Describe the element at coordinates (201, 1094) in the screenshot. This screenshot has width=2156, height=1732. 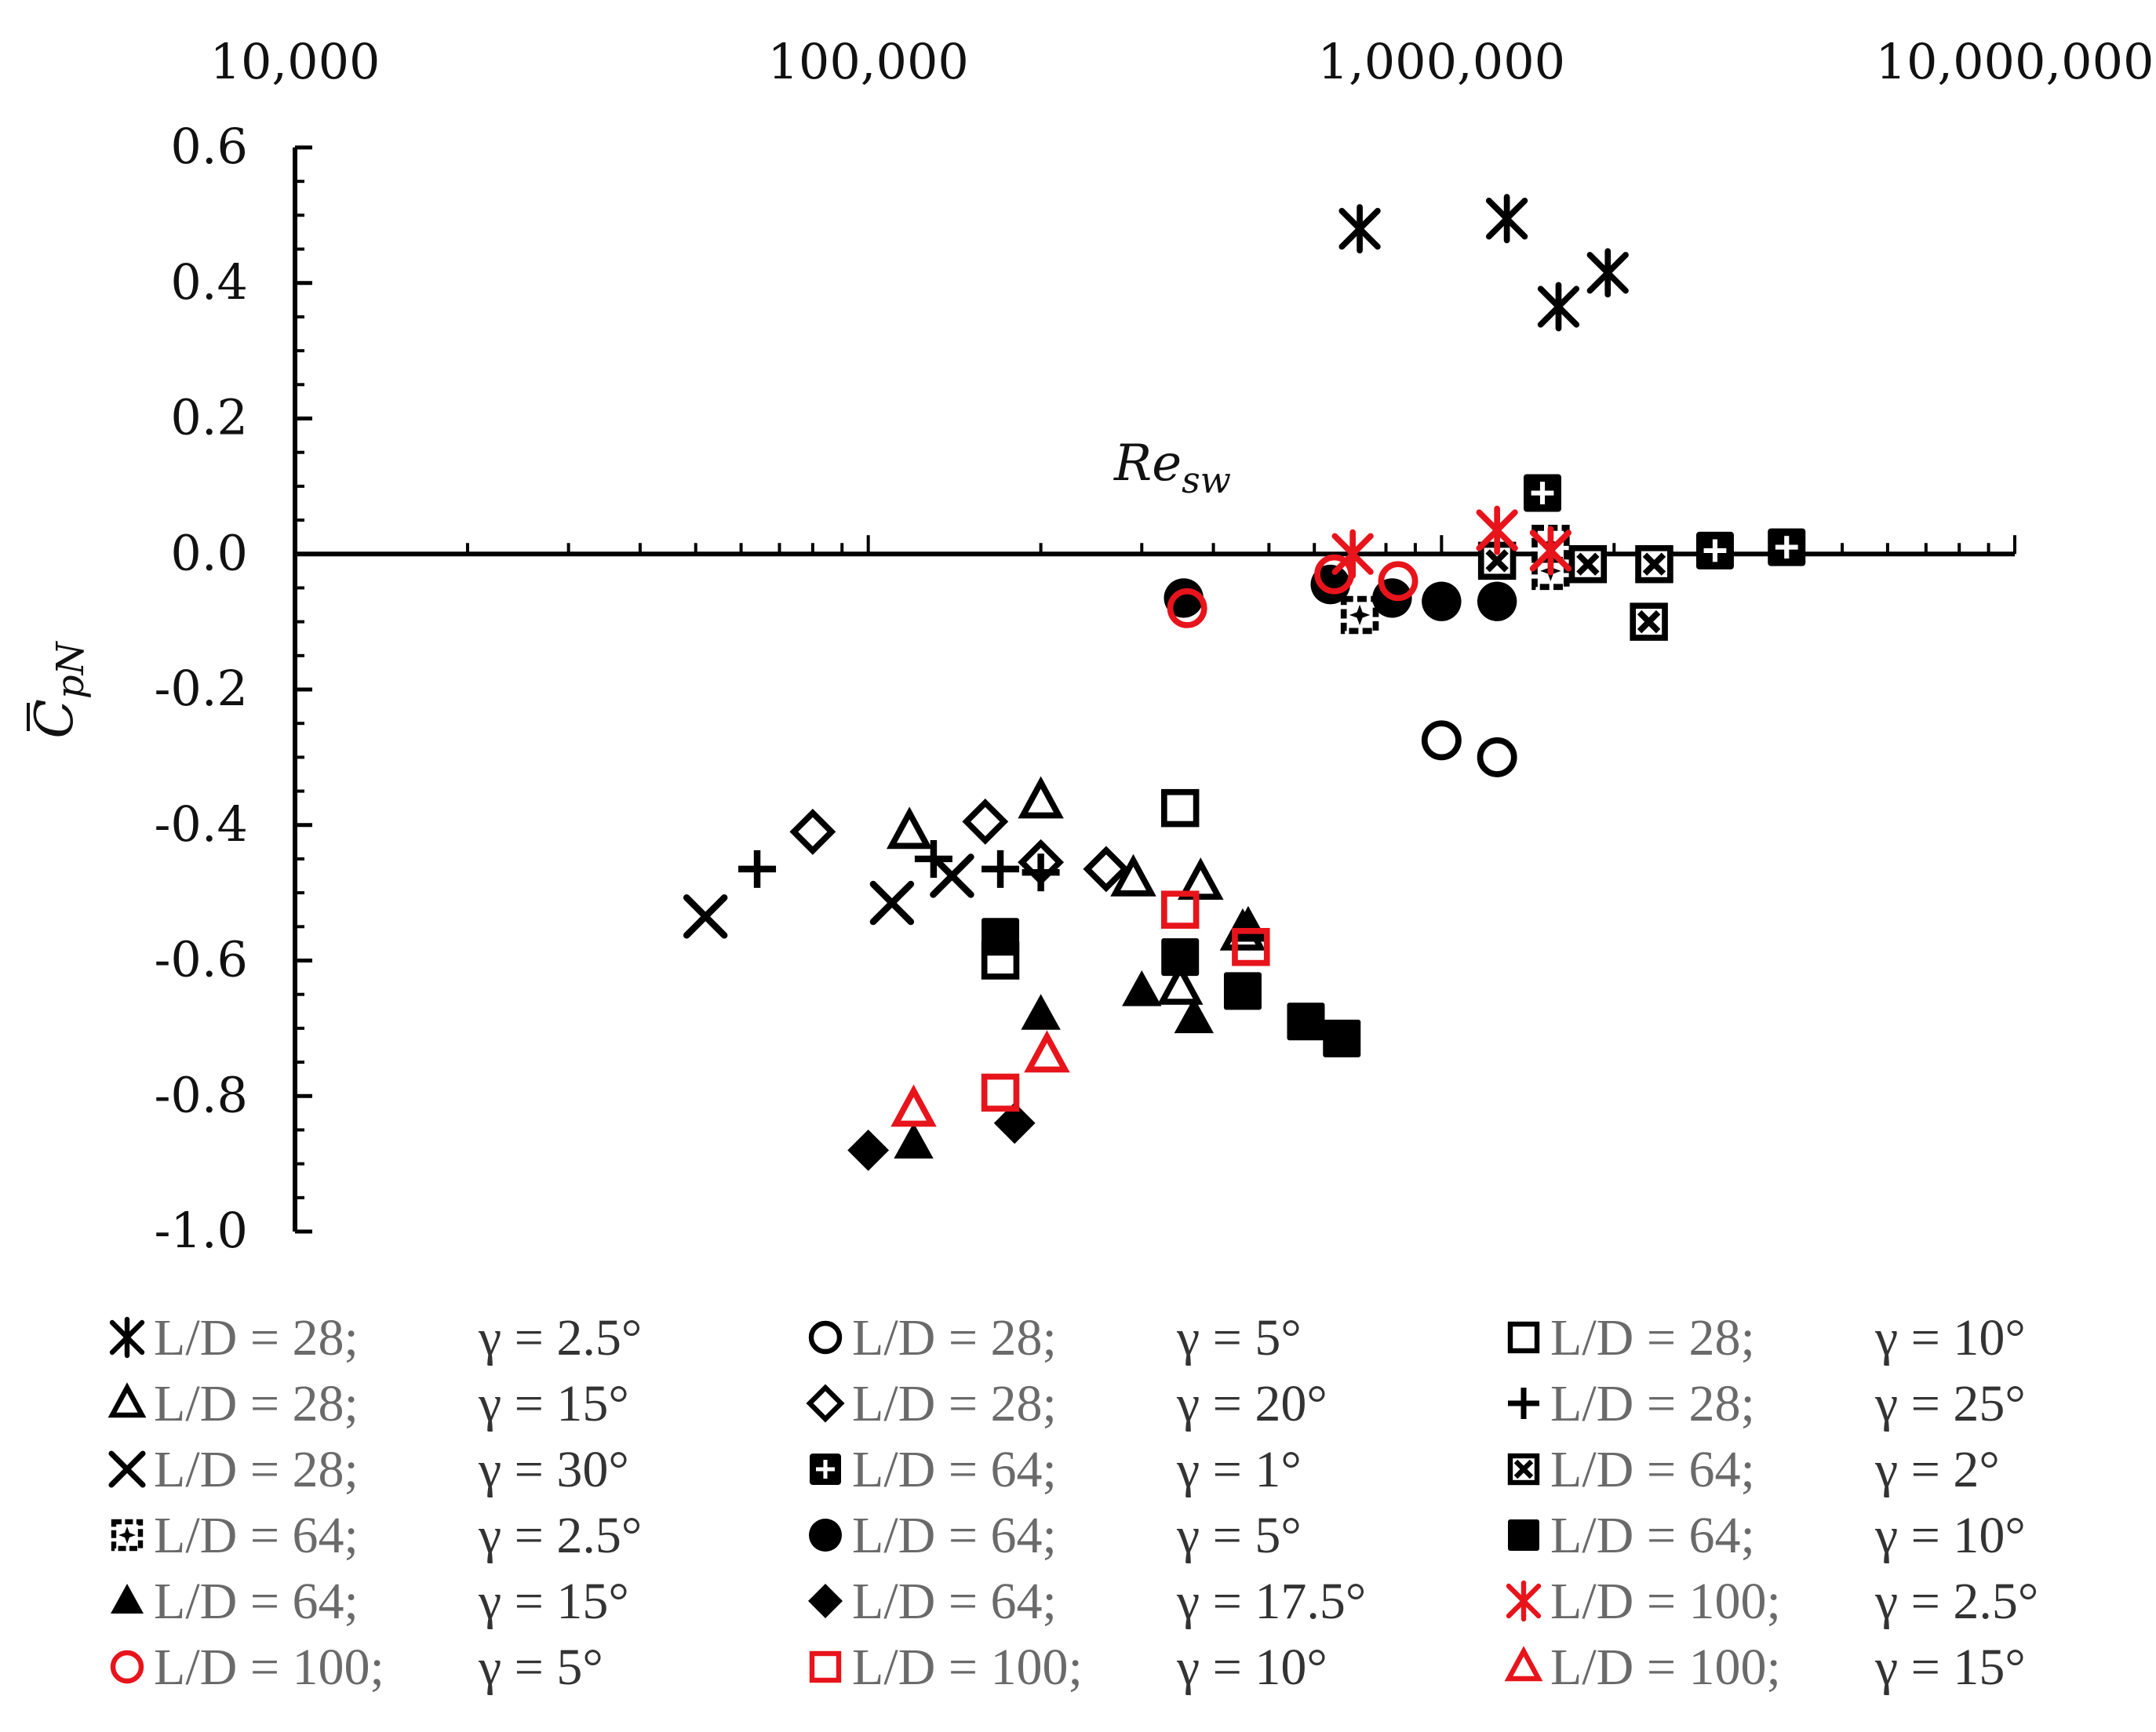
I see `y-tick-label: -0.8` at that location.